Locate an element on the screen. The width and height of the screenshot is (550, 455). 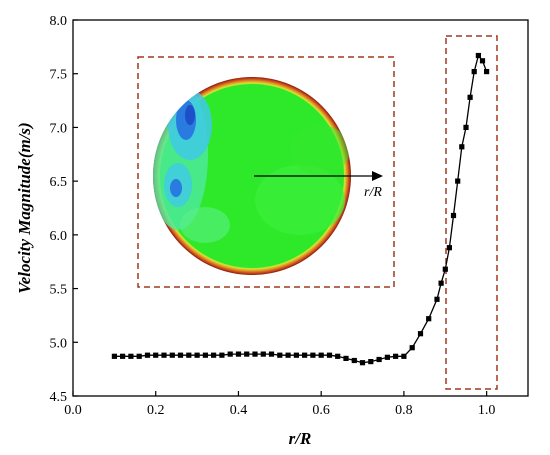
y-tick-label: 4.5 is located at coordinates (59, 397).